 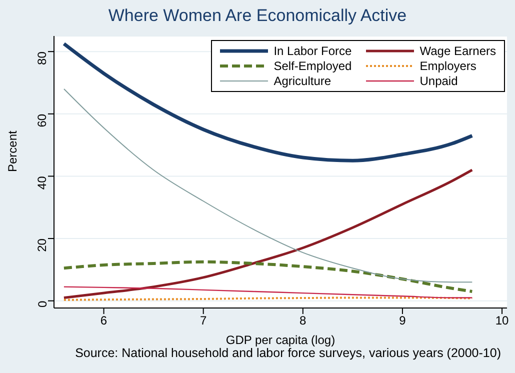 I want to click on x-tick-label: 8, so click(x=303, y=321).